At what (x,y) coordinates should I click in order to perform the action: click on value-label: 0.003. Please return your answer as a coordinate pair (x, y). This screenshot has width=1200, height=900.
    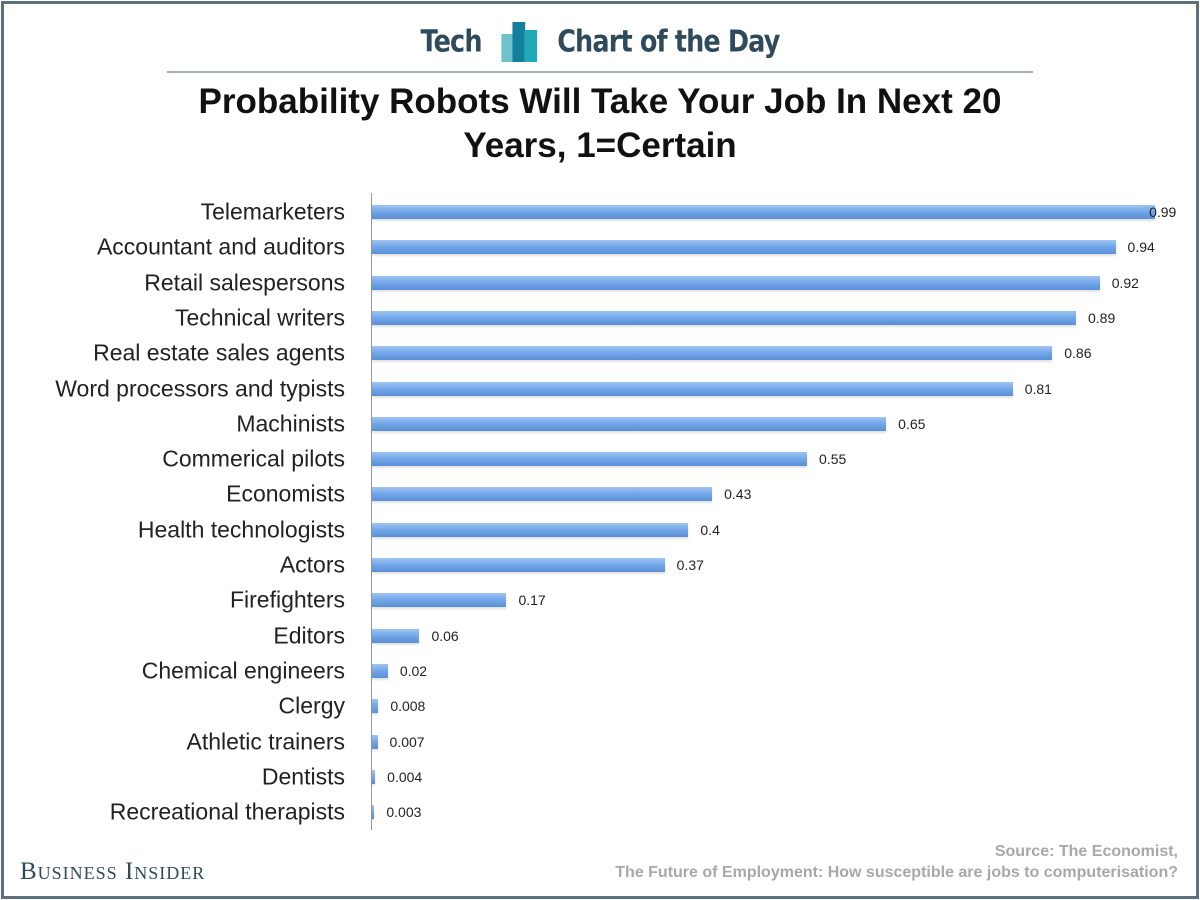
    Looking at the image, I should click on (404, 812).